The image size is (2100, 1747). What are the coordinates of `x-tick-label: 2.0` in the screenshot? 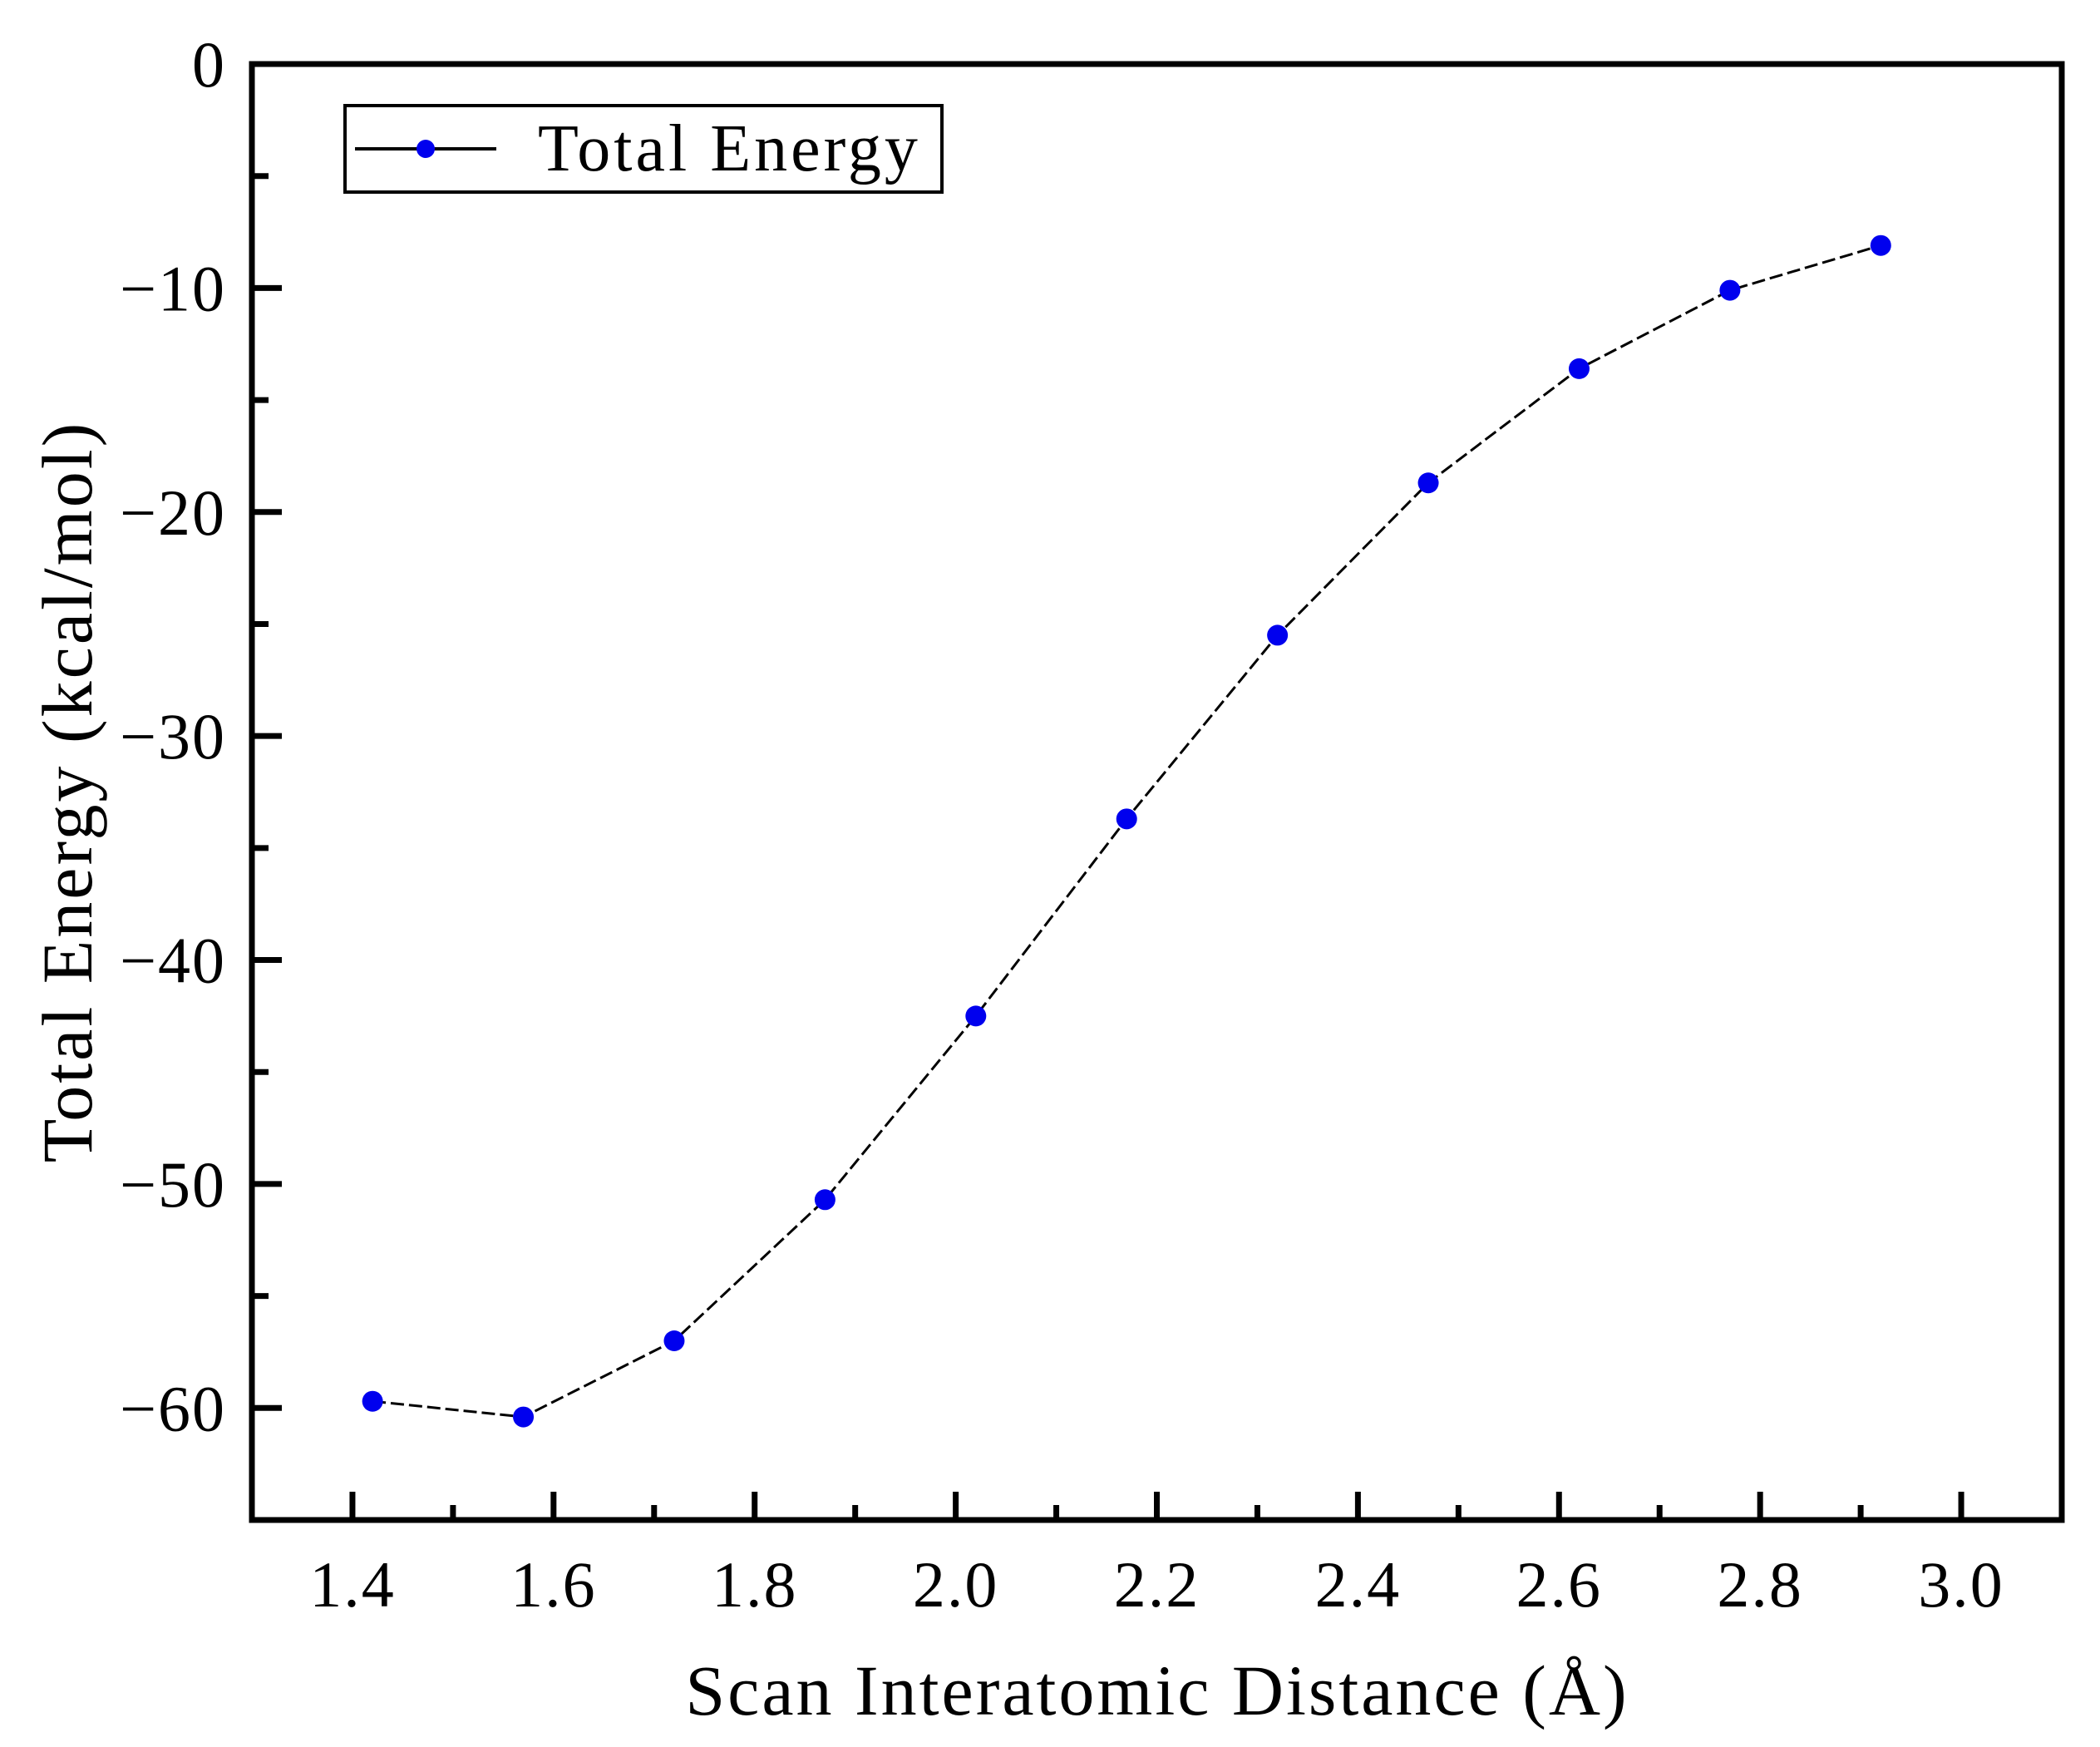 It's located at (956, 1584).